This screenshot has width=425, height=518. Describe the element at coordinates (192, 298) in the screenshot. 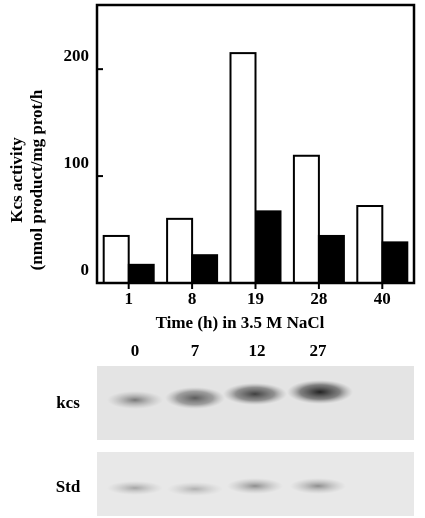

I see `x-tick-label: 8` at that location.